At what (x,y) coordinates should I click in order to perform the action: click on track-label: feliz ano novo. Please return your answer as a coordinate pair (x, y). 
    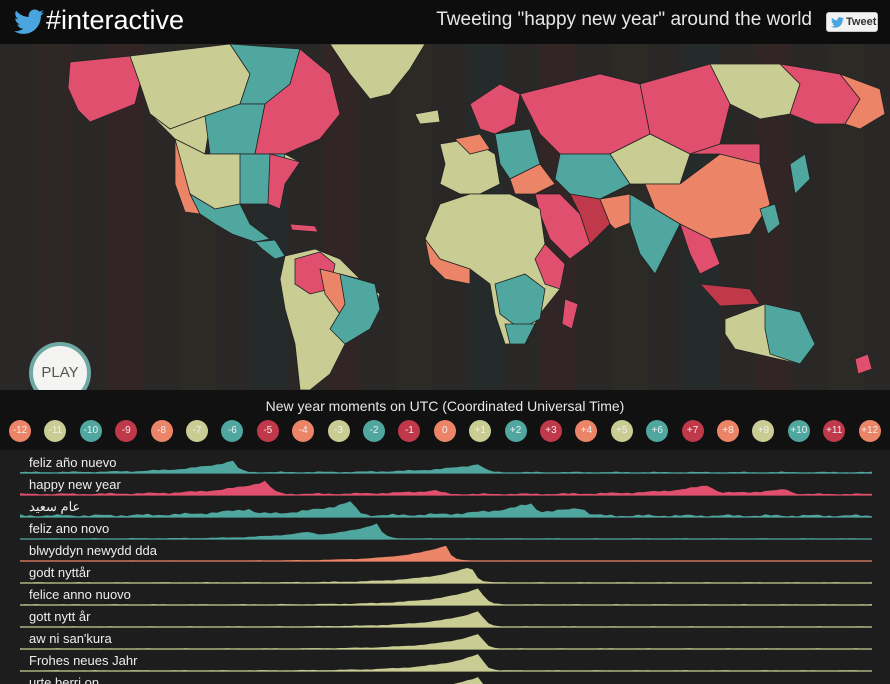
    Looking at the image, I should click on (69, 528).